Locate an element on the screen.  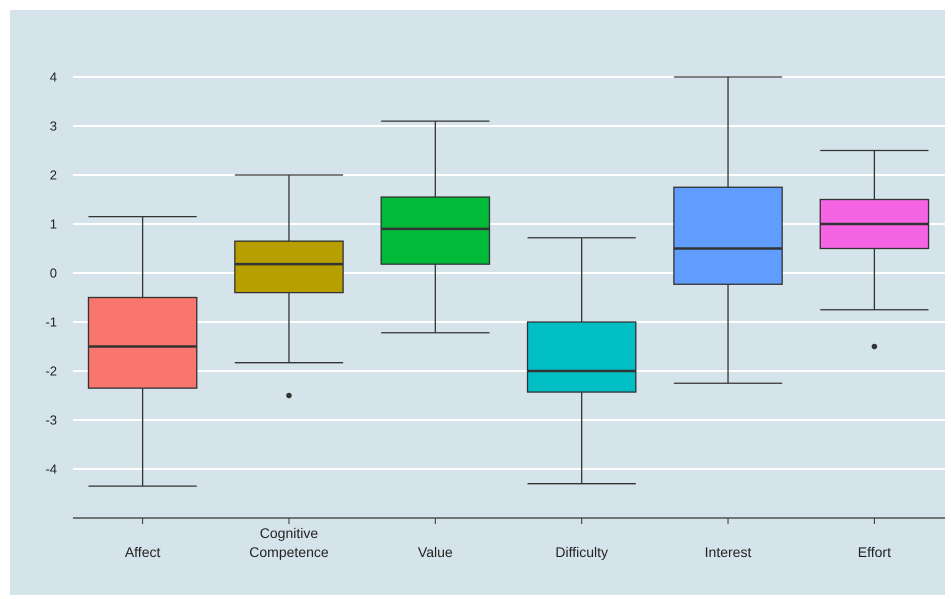
x-tick-label: Interest is located at coordinates (728, 552).